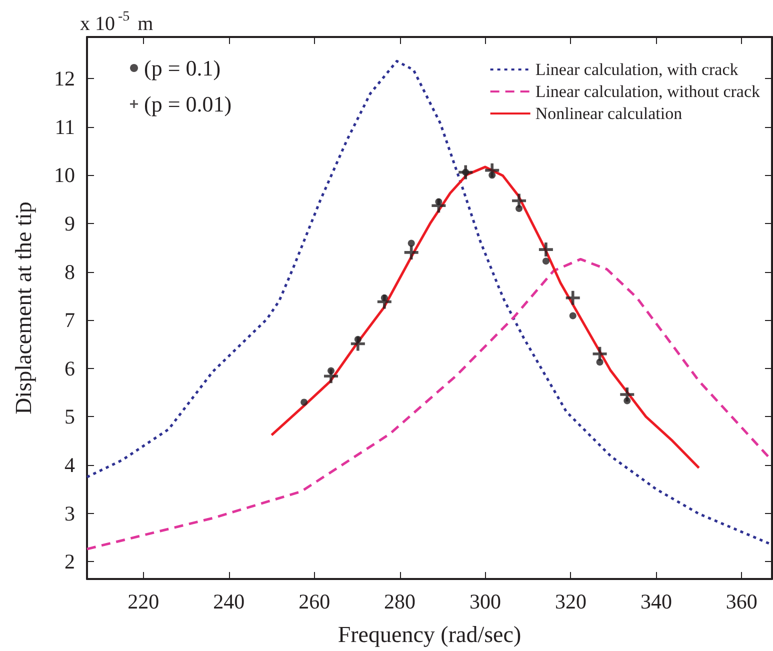  I want to click on y-tick-label: 4, so click(70, 464).